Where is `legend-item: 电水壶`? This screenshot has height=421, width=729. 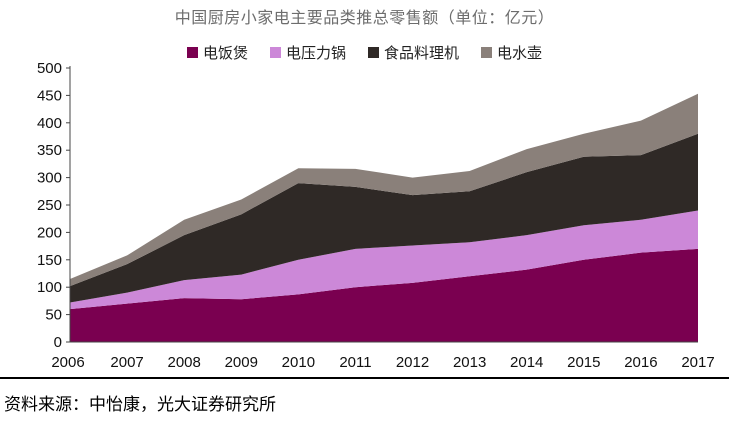
legend-item: 电水壶 is located at coordinates (511, 52).